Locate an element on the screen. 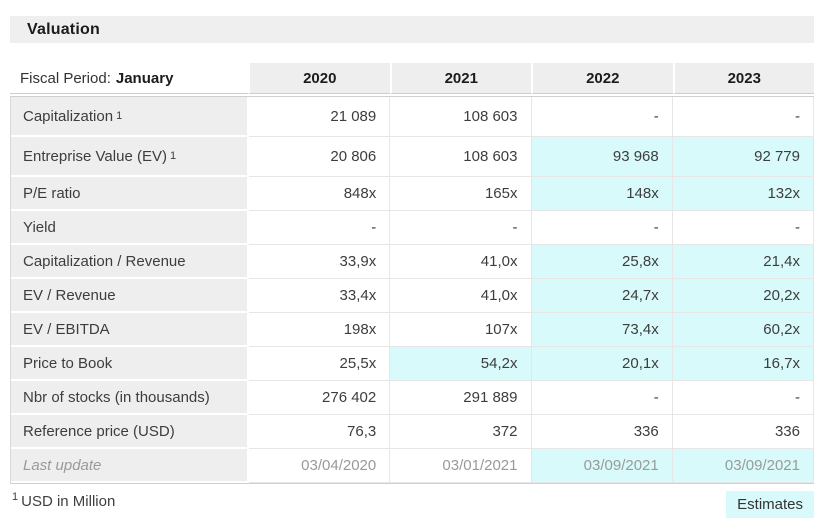 This screenshot has width=814, height=518. year-column-header: 2023 is located at coordinates (743, 78).